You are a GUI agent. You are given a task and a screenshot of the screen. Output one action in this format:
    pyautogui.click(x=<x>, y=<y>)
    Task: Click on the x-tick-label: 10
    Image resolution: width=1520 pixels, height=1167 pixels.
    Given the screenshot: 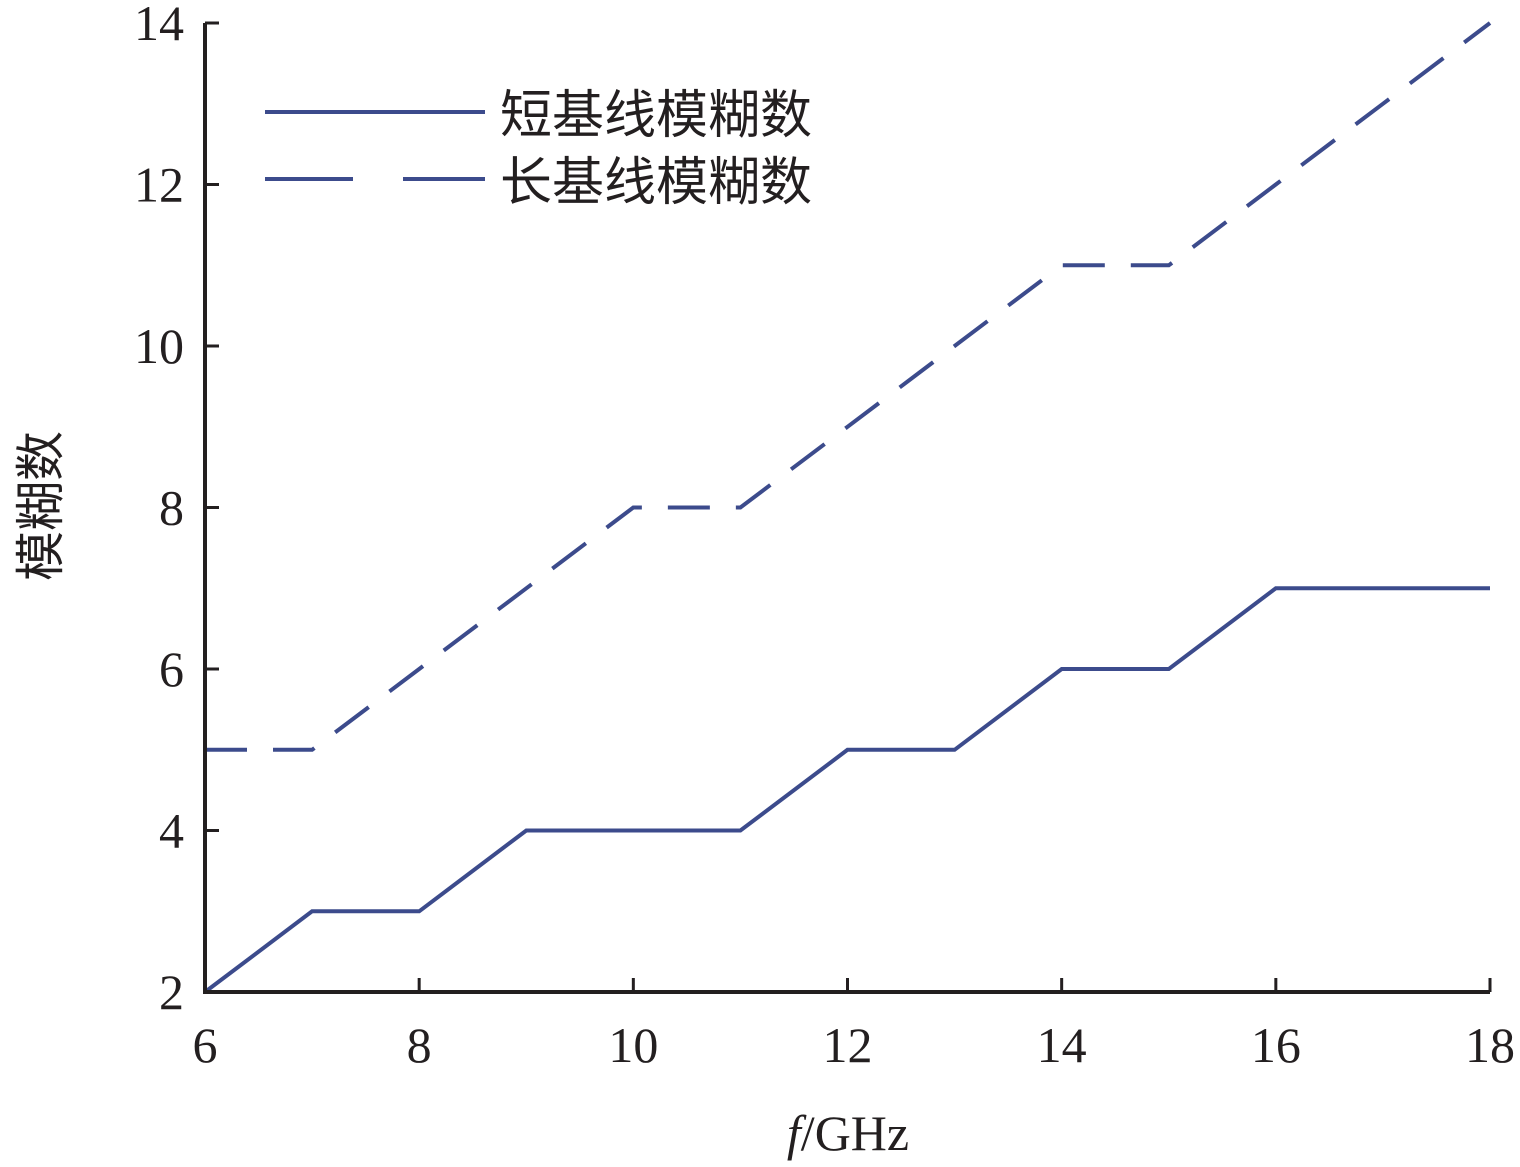 What is the action you would take?
    pyautogui.click(x=633, y=1045)
    